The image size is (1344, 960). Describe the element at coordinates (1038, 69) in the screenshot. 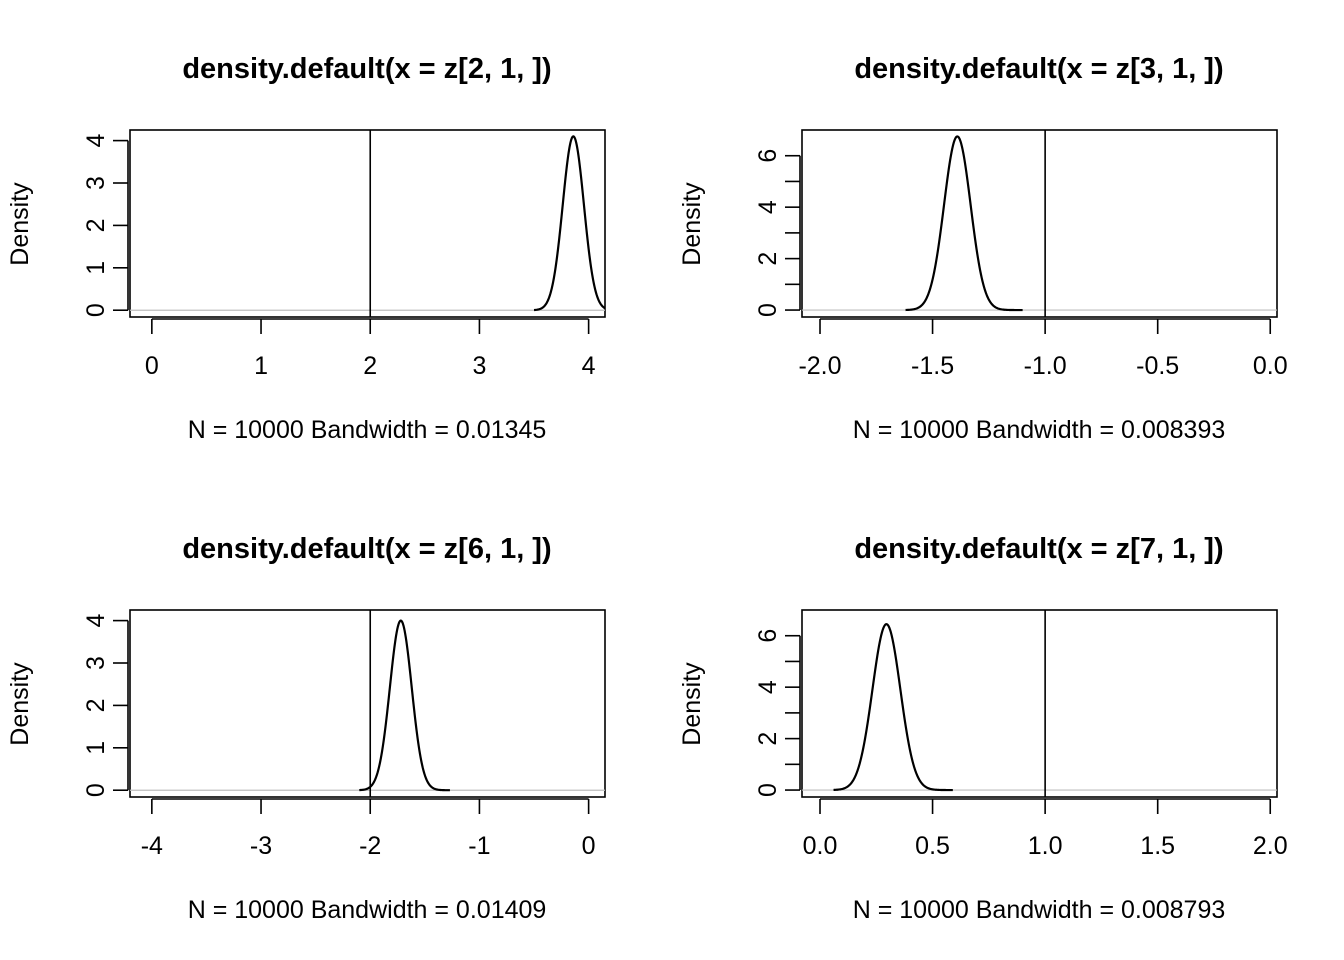

I see `panel-title: density.default(x = z[3, 1, ])` at that location.